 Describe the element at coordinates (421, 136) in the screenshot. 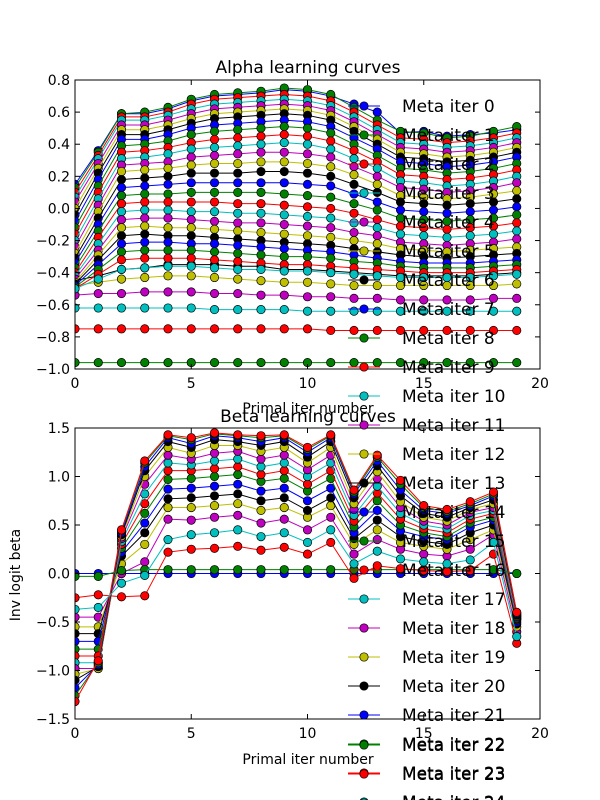

I see `legend-entry: Meta iter 1` at that location.